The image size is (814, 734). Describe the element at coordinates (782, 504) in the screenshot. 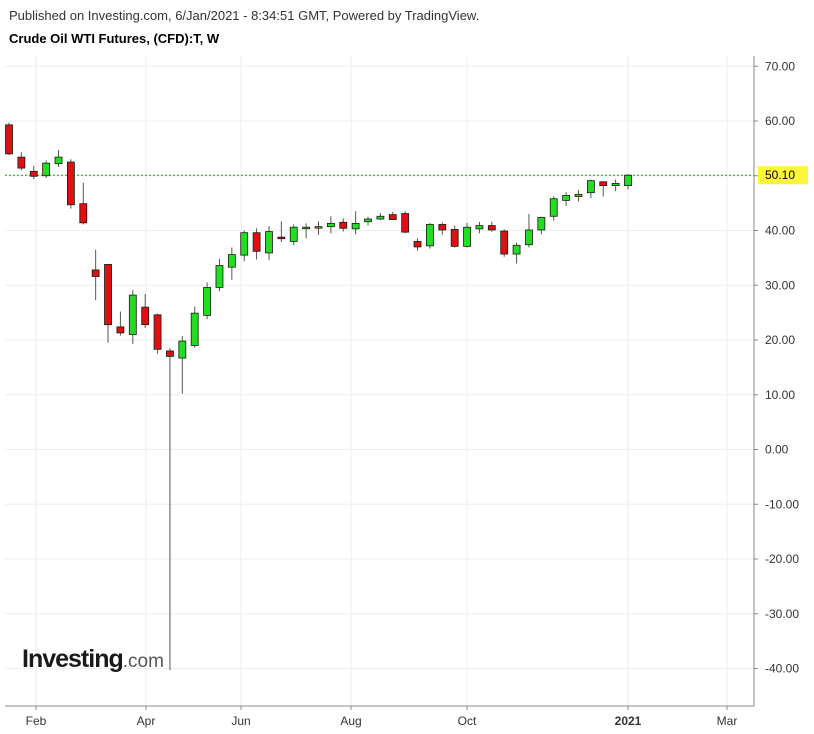

I see `y-tick-label: -10.00` at that location.